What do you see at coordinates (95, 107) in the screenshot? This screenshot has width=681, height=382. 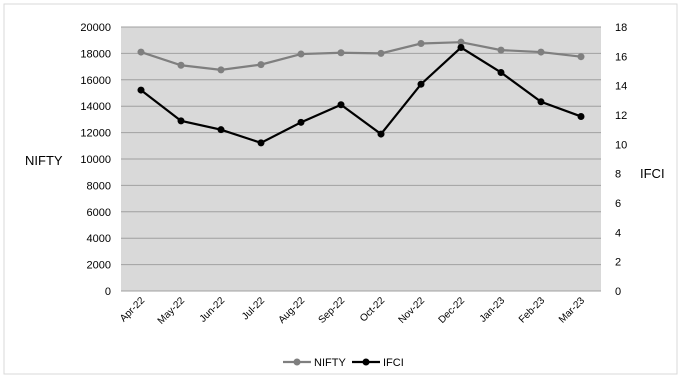 I see `left-tick-label: 14000` at bounding box center [95, 107].